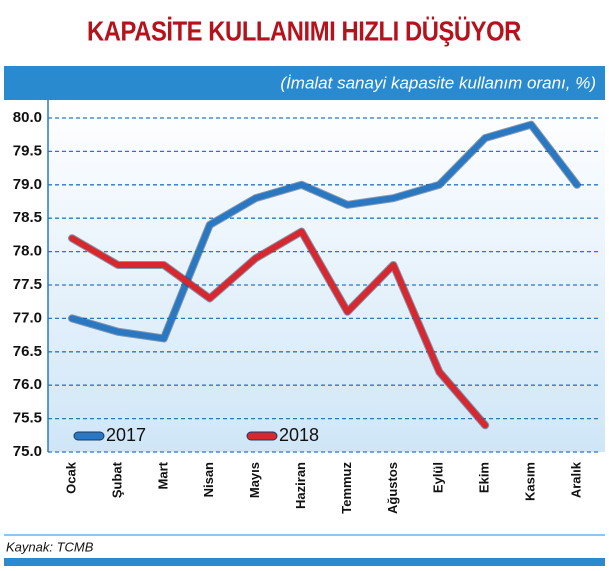  What do you see at coordinates (27, 351) in the screenshot?
I see `y-tick-label: 76.5` at bounding box center [27, 351].